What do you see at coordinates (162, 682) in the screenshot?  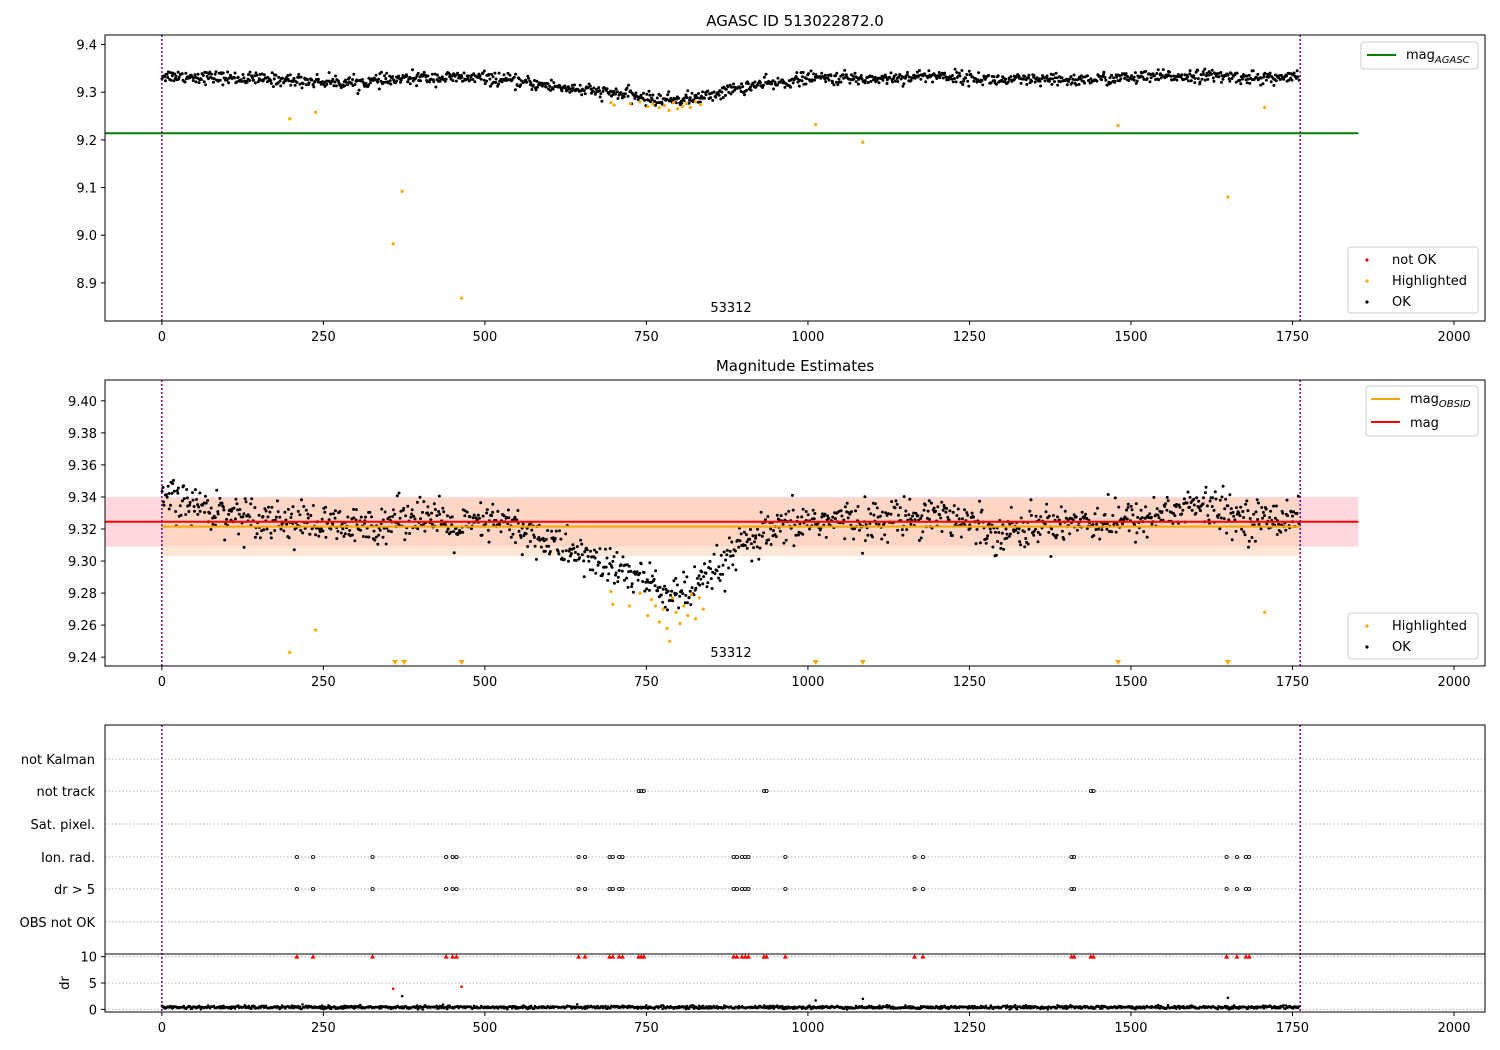 I see `p2-xtick-label: 0` at bounding box center [162, 682].